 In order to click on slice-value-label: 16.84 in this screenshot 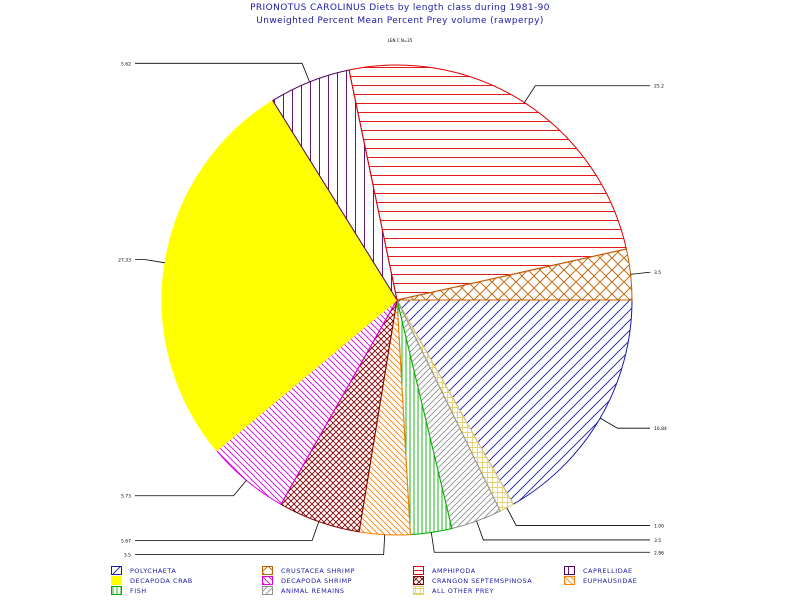, I will do `click(660, 429)`.